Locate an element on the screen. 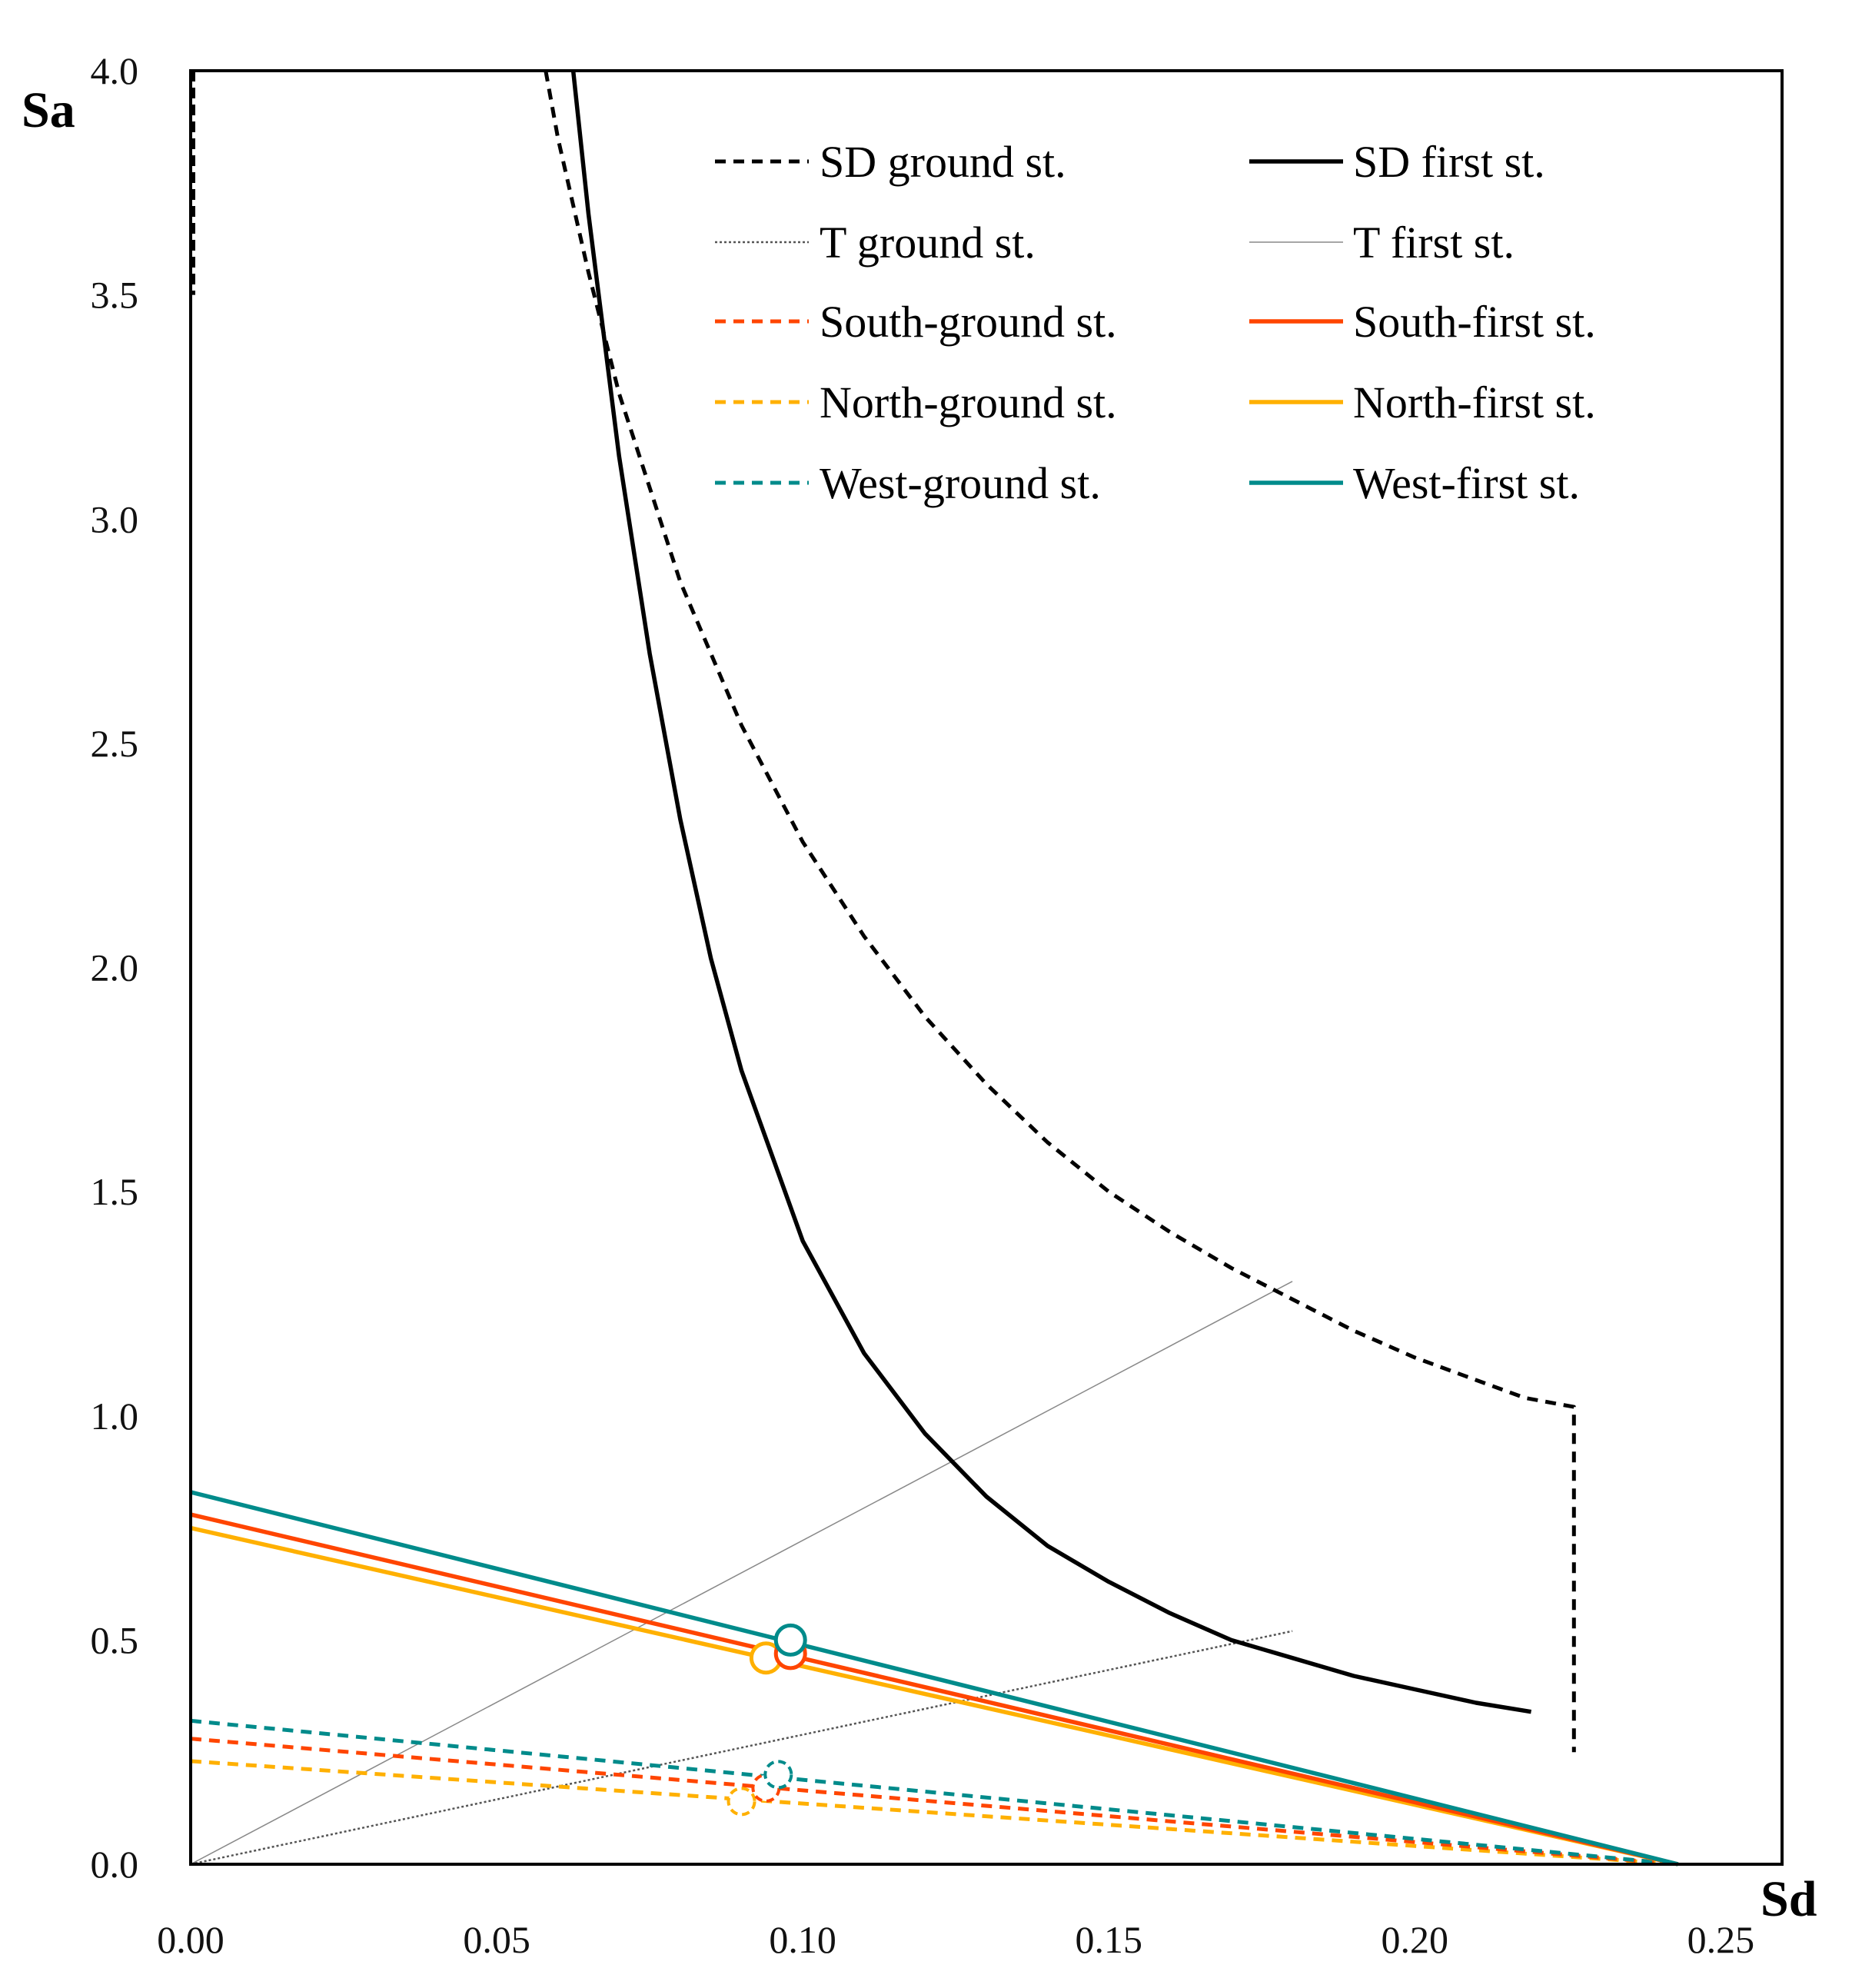 The width and height of the screenshot is (1862, 1988). y-tick-label: 0.5 is located at coordinates (115, 1639).